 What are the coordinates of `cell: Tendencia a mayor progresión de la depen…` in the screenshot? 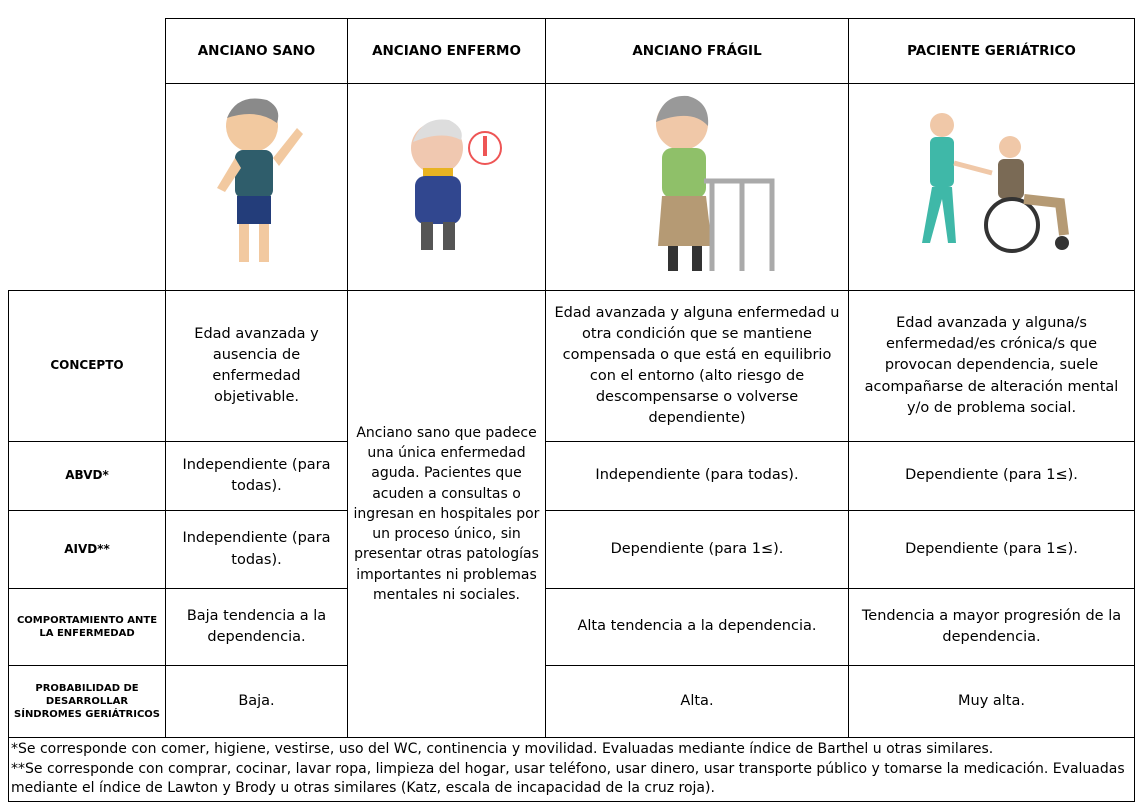 It's located at (991, 627).